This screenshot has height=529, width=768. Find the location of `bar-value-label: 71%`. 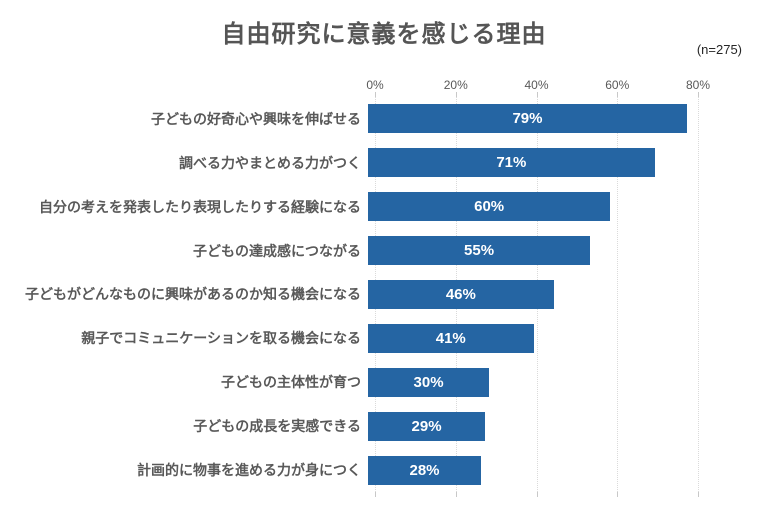

bar-value-label: 71% is located at coordinates (511, 163).